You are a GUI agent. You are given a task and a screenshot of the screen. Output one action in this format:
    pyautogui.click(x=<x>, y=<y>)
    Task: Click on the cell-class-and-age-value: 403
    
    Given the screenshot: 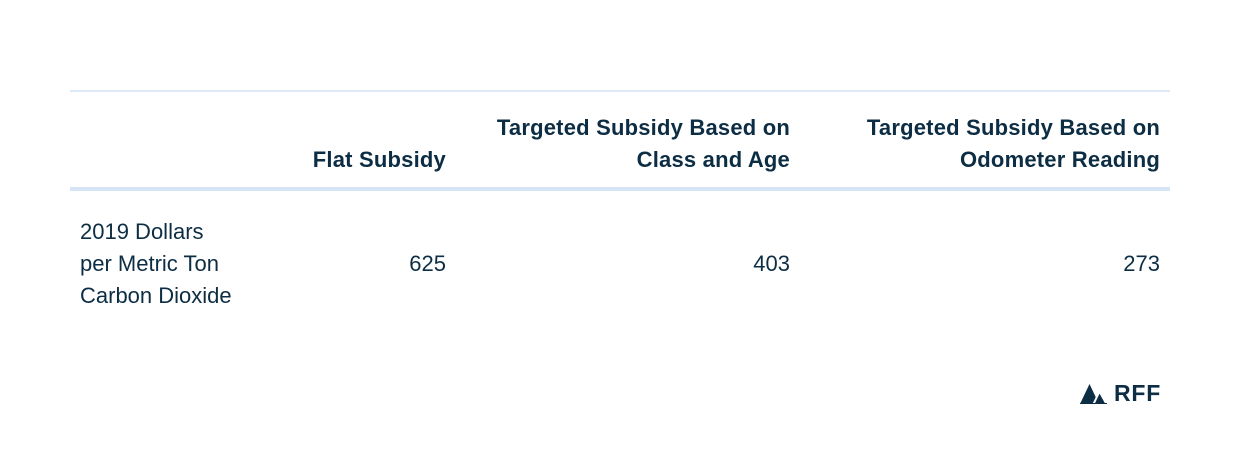 What is the action you would take?
    pyautogui.click(x=771, y=263)
    